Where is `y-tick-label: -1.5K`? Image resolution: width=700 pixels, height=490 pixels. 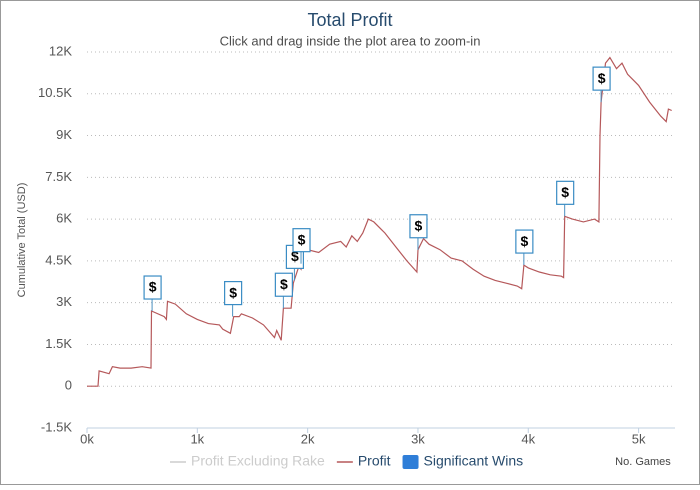
y-tick-label: -1.5K is located at coordinates (56, 426).